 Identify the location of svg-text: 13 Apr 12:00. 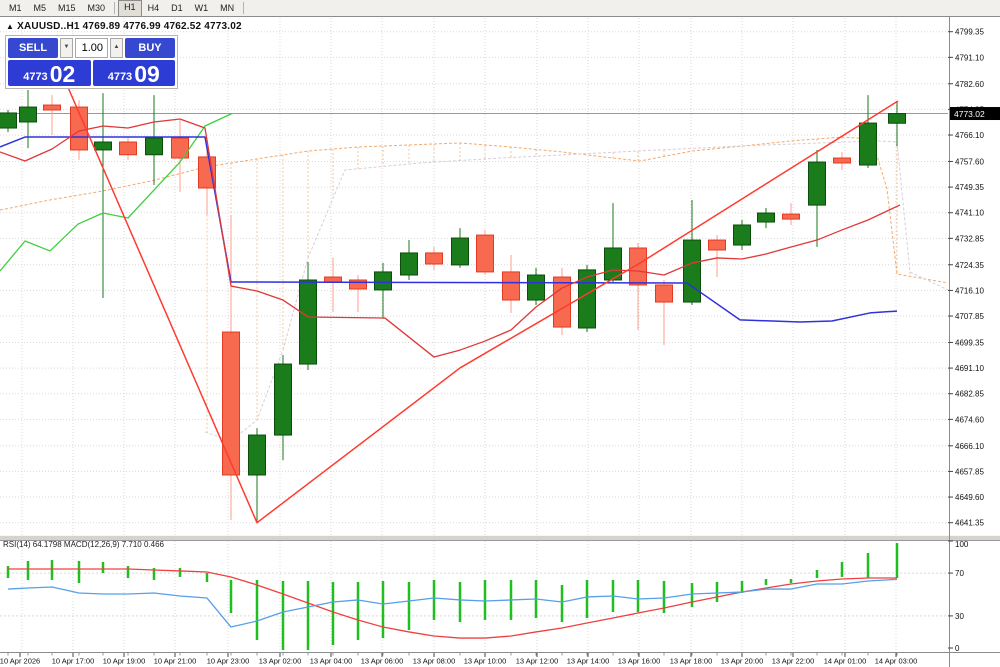
(537, 661).